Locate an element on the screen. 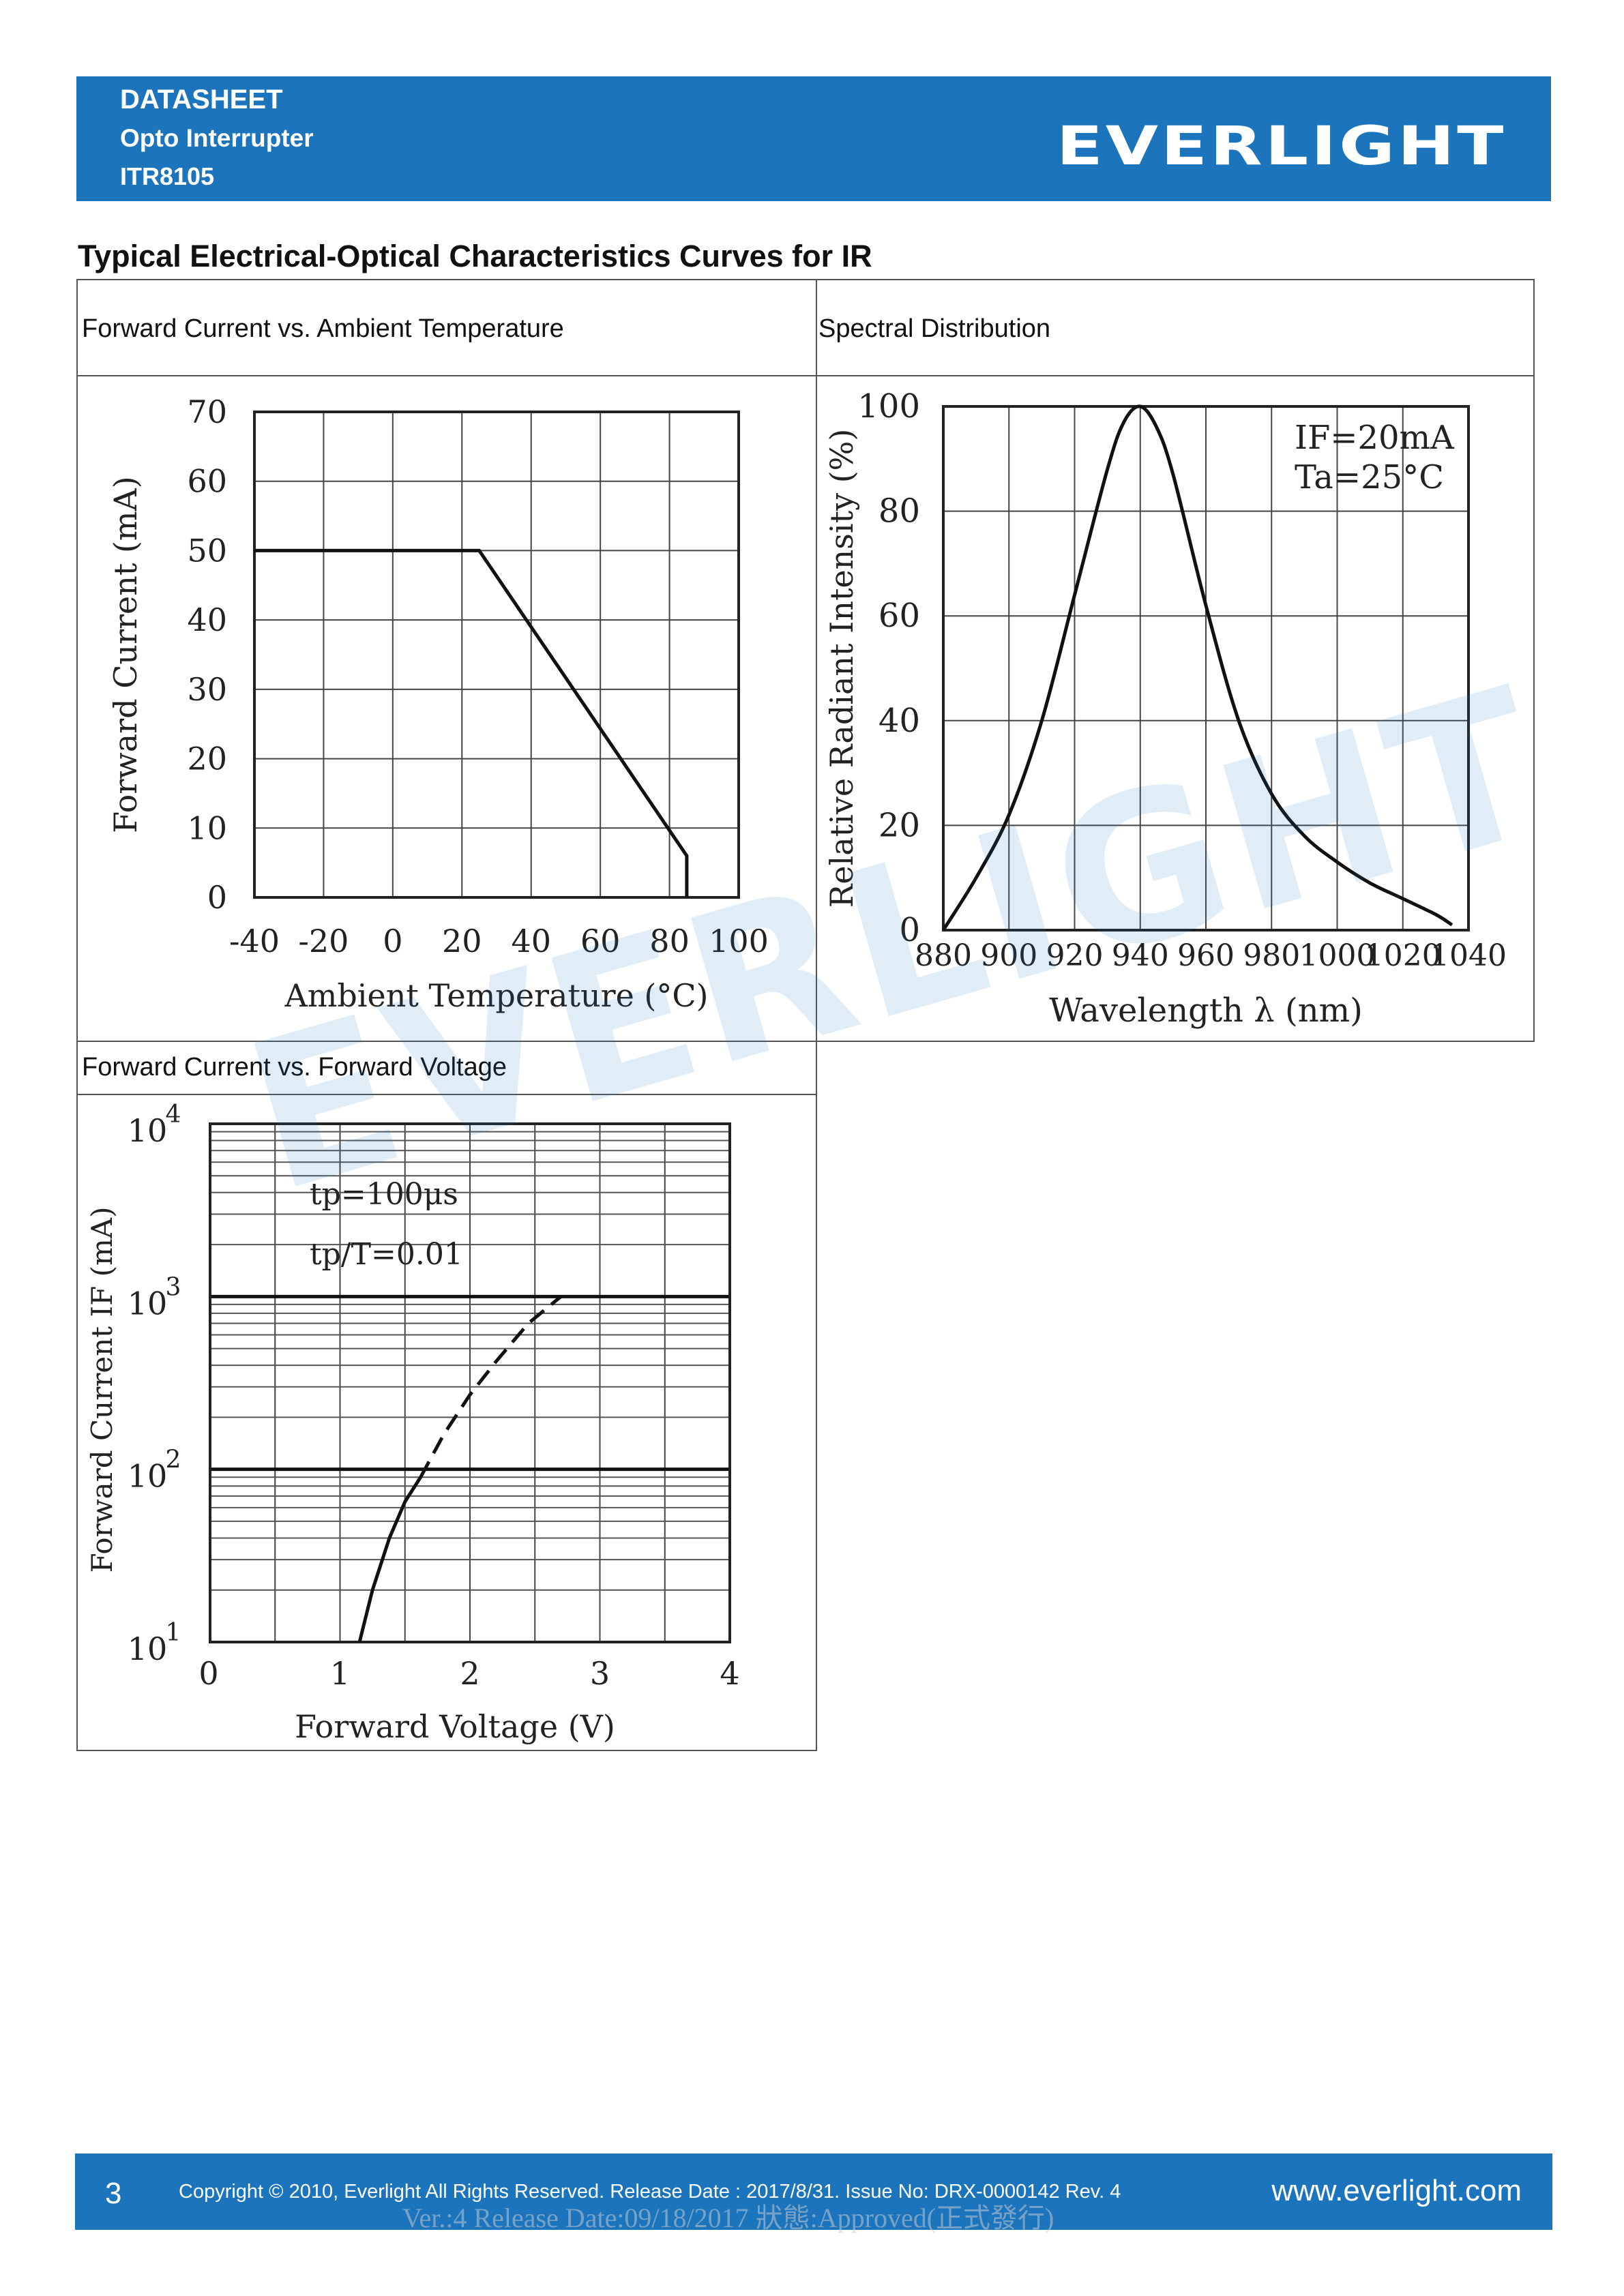  panel-3-chart-cell is located at coordinates (446, 1423).